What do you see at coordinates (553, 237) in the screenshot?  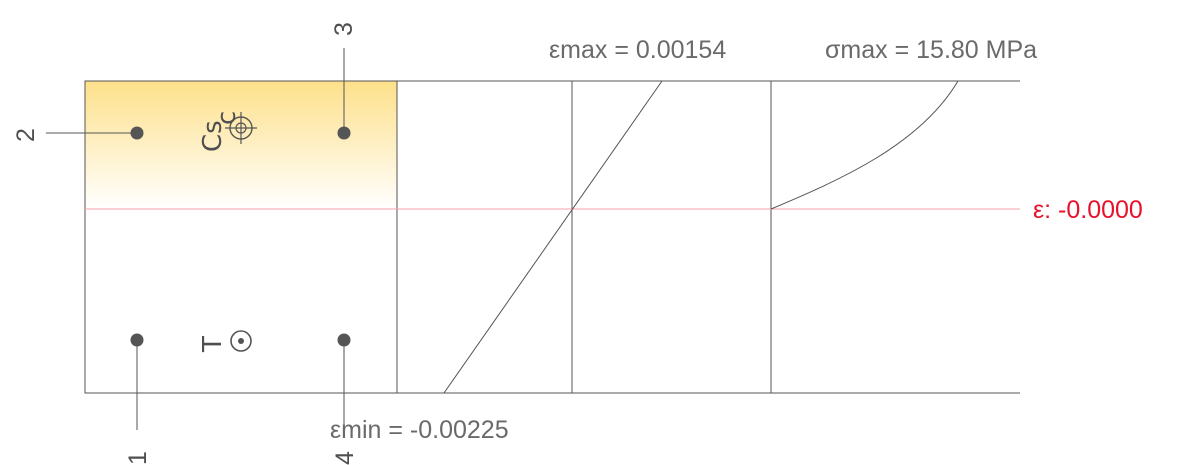 I see `strain-distribution-line` at bounding box center [553, 237].